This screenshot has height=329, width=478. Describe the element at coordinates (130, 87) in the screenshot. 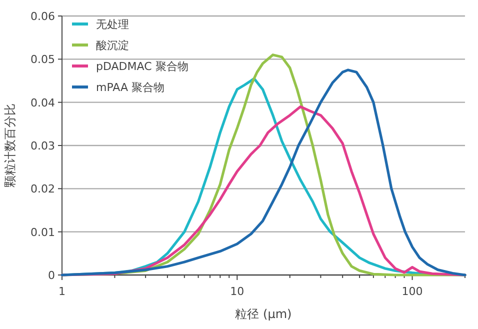

I see `legend-label: mPAA 聚合物` at that location.